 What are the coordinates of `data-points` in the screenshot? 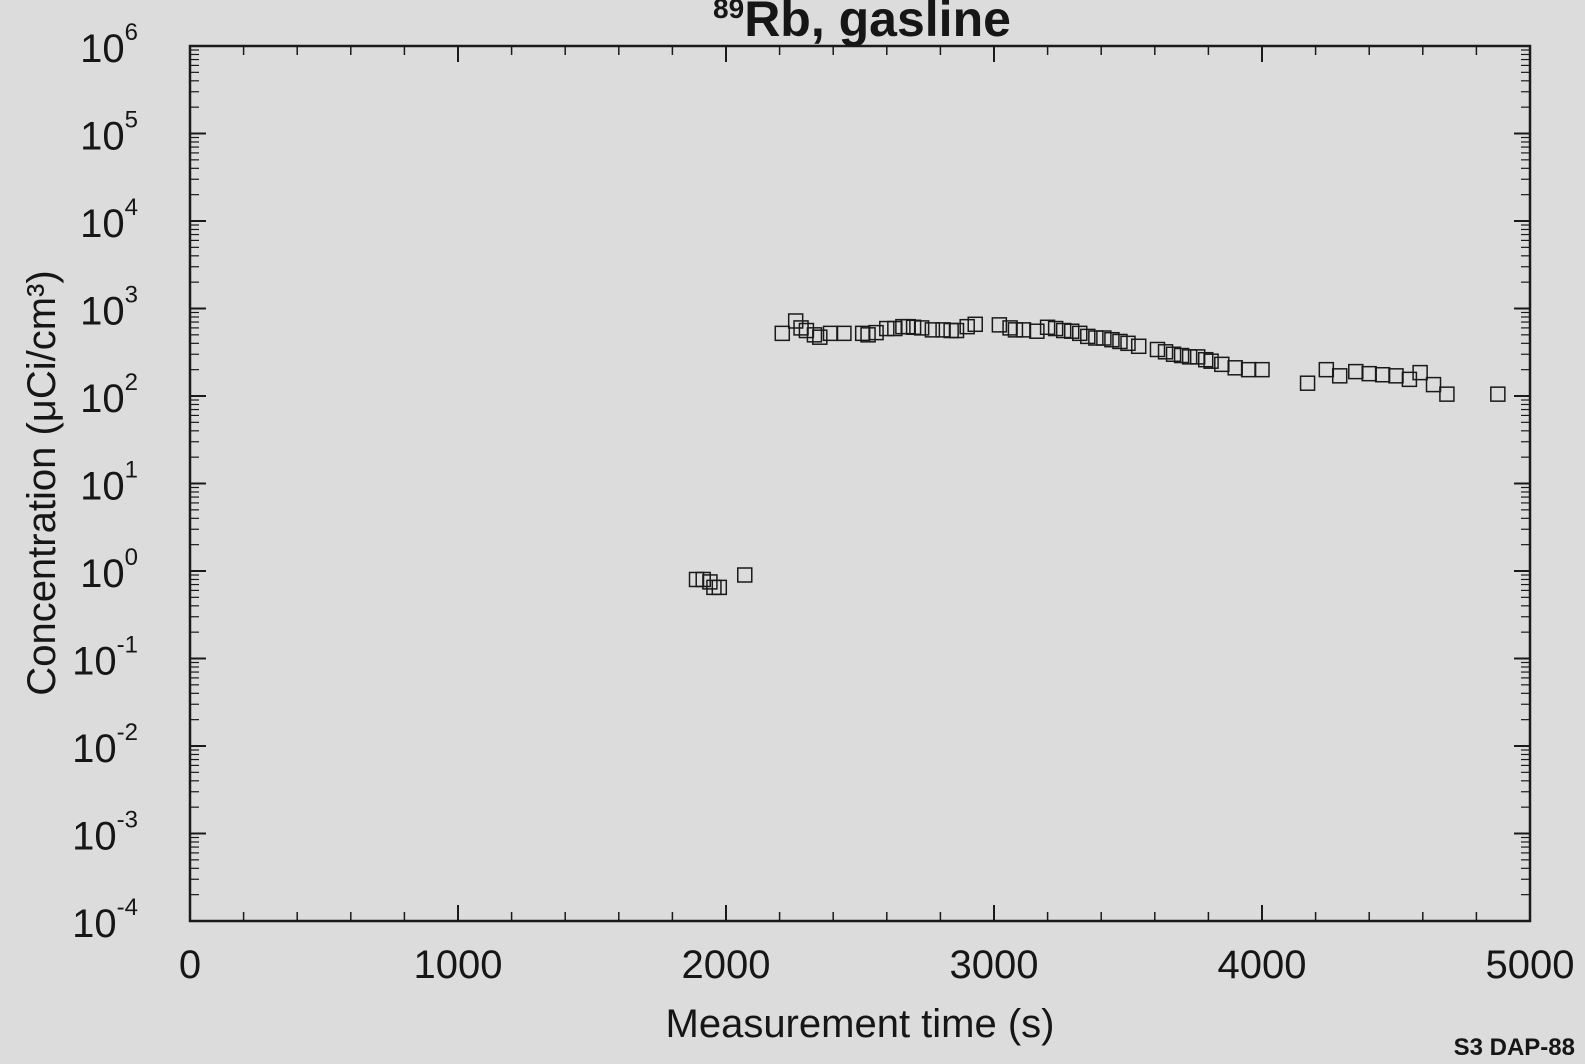 It's located at (1097, 454).